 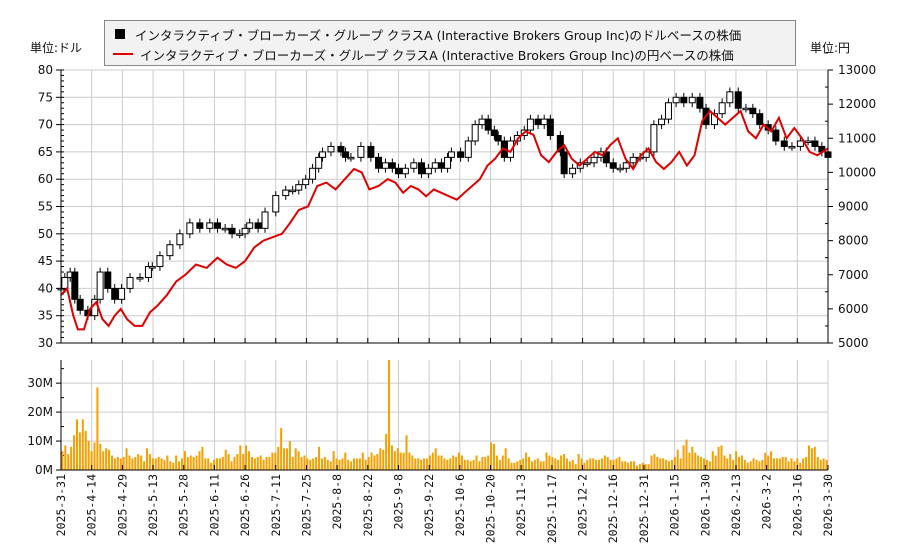 What do you see at coordinates (45, 152) in the screenshot?
I see `left-axis-tick-label: 65` at bounding box center [45, 152].